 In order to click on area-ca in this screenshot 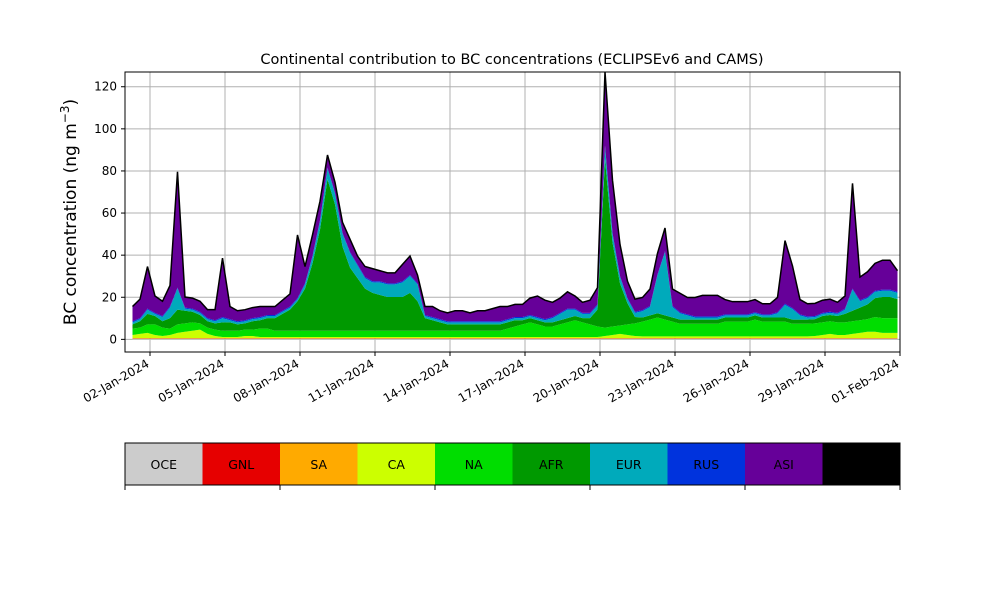, I will do `click(515, 334)`.